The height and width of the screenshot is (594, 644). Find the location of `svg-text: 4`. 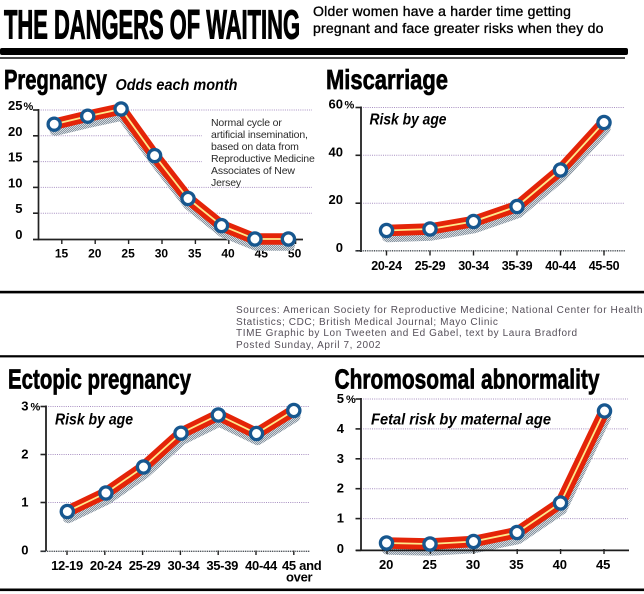

svg-text: 4 is located at coordinates (341, 428).